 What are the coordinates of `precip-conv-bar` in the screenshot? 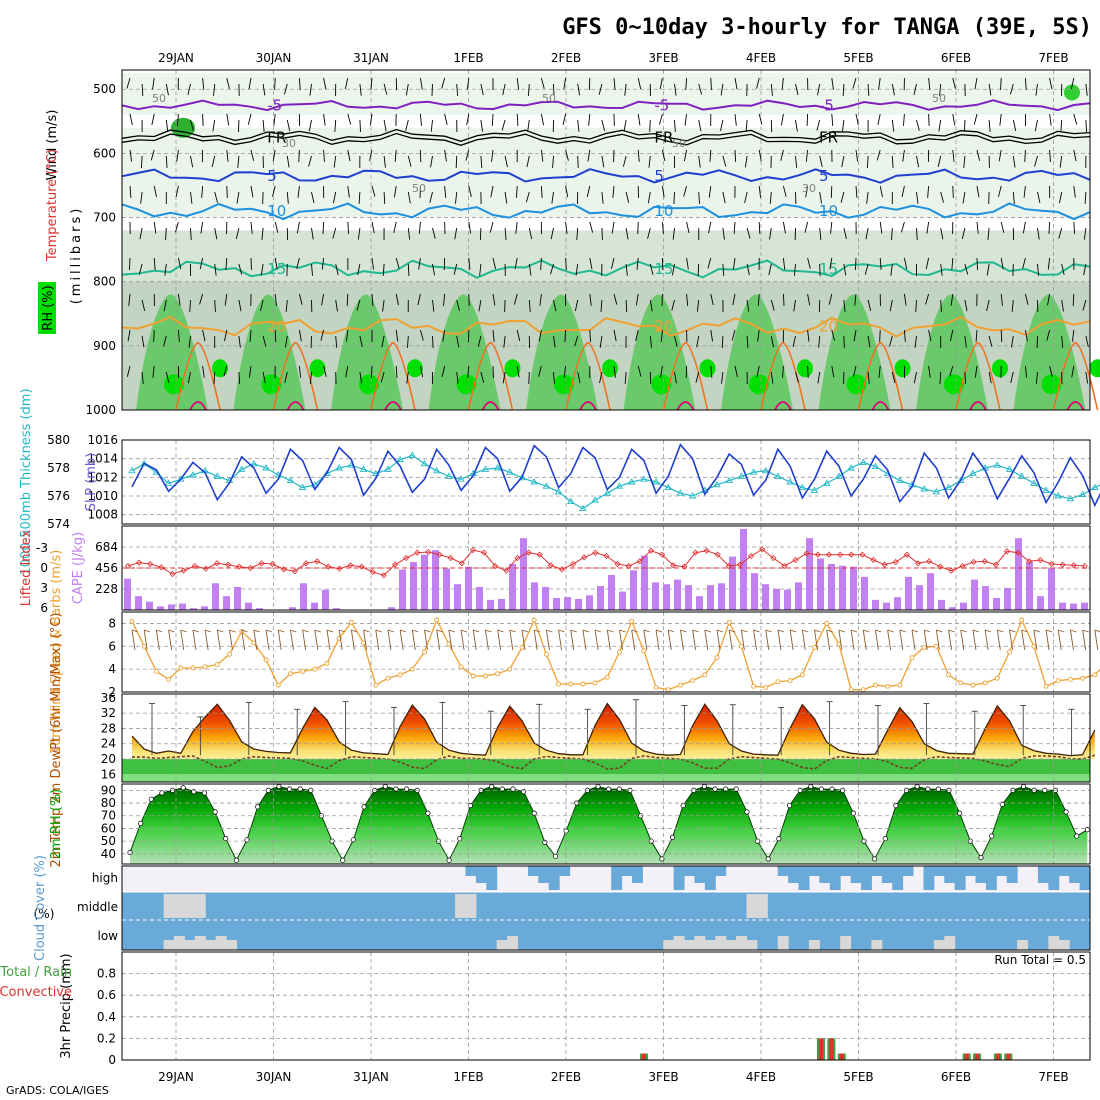 It's located at (997, 1056).